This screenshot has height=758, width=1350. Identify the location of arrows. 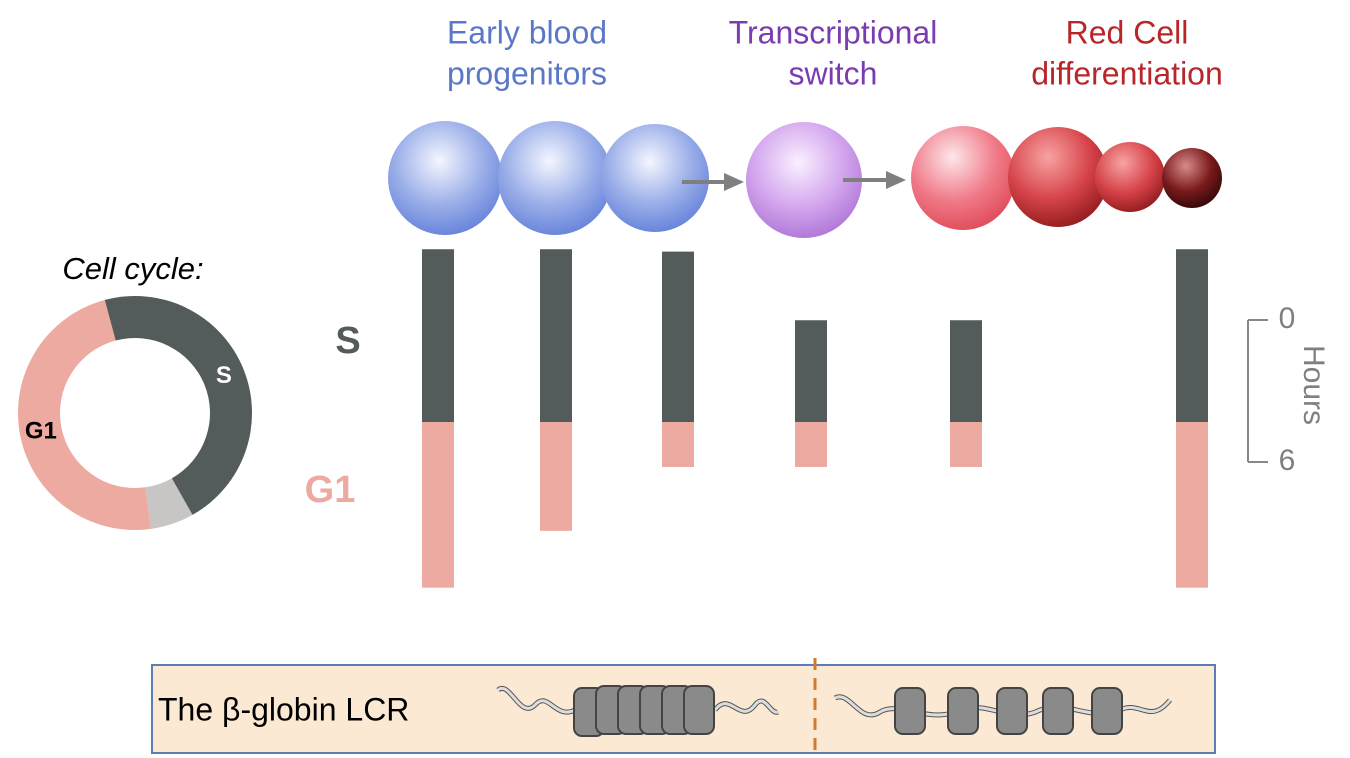
(794, 181).